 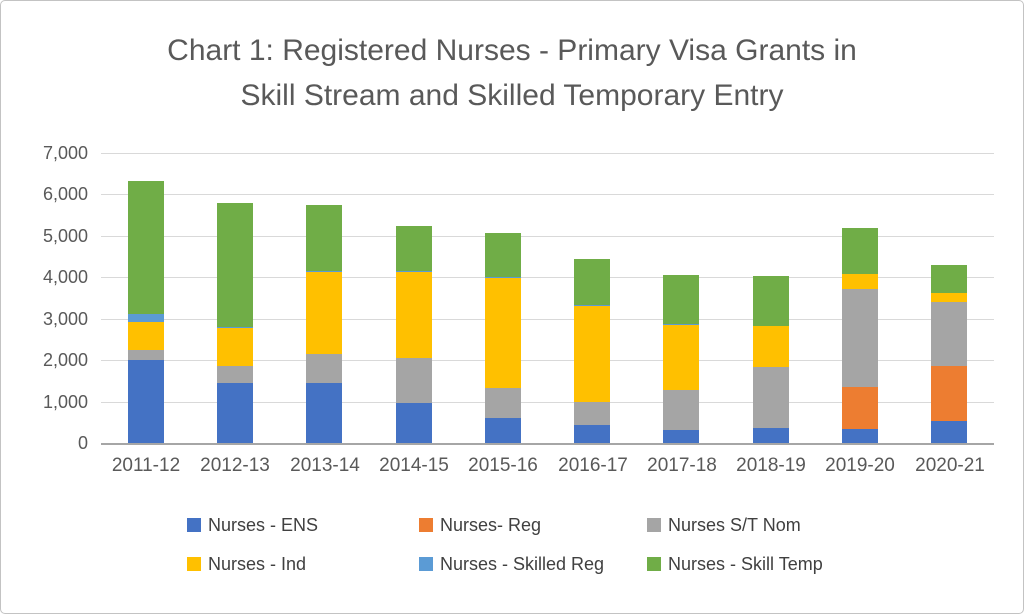 I want to click on y-axis-tick-label: 7,000, so click(x=65, y=153).